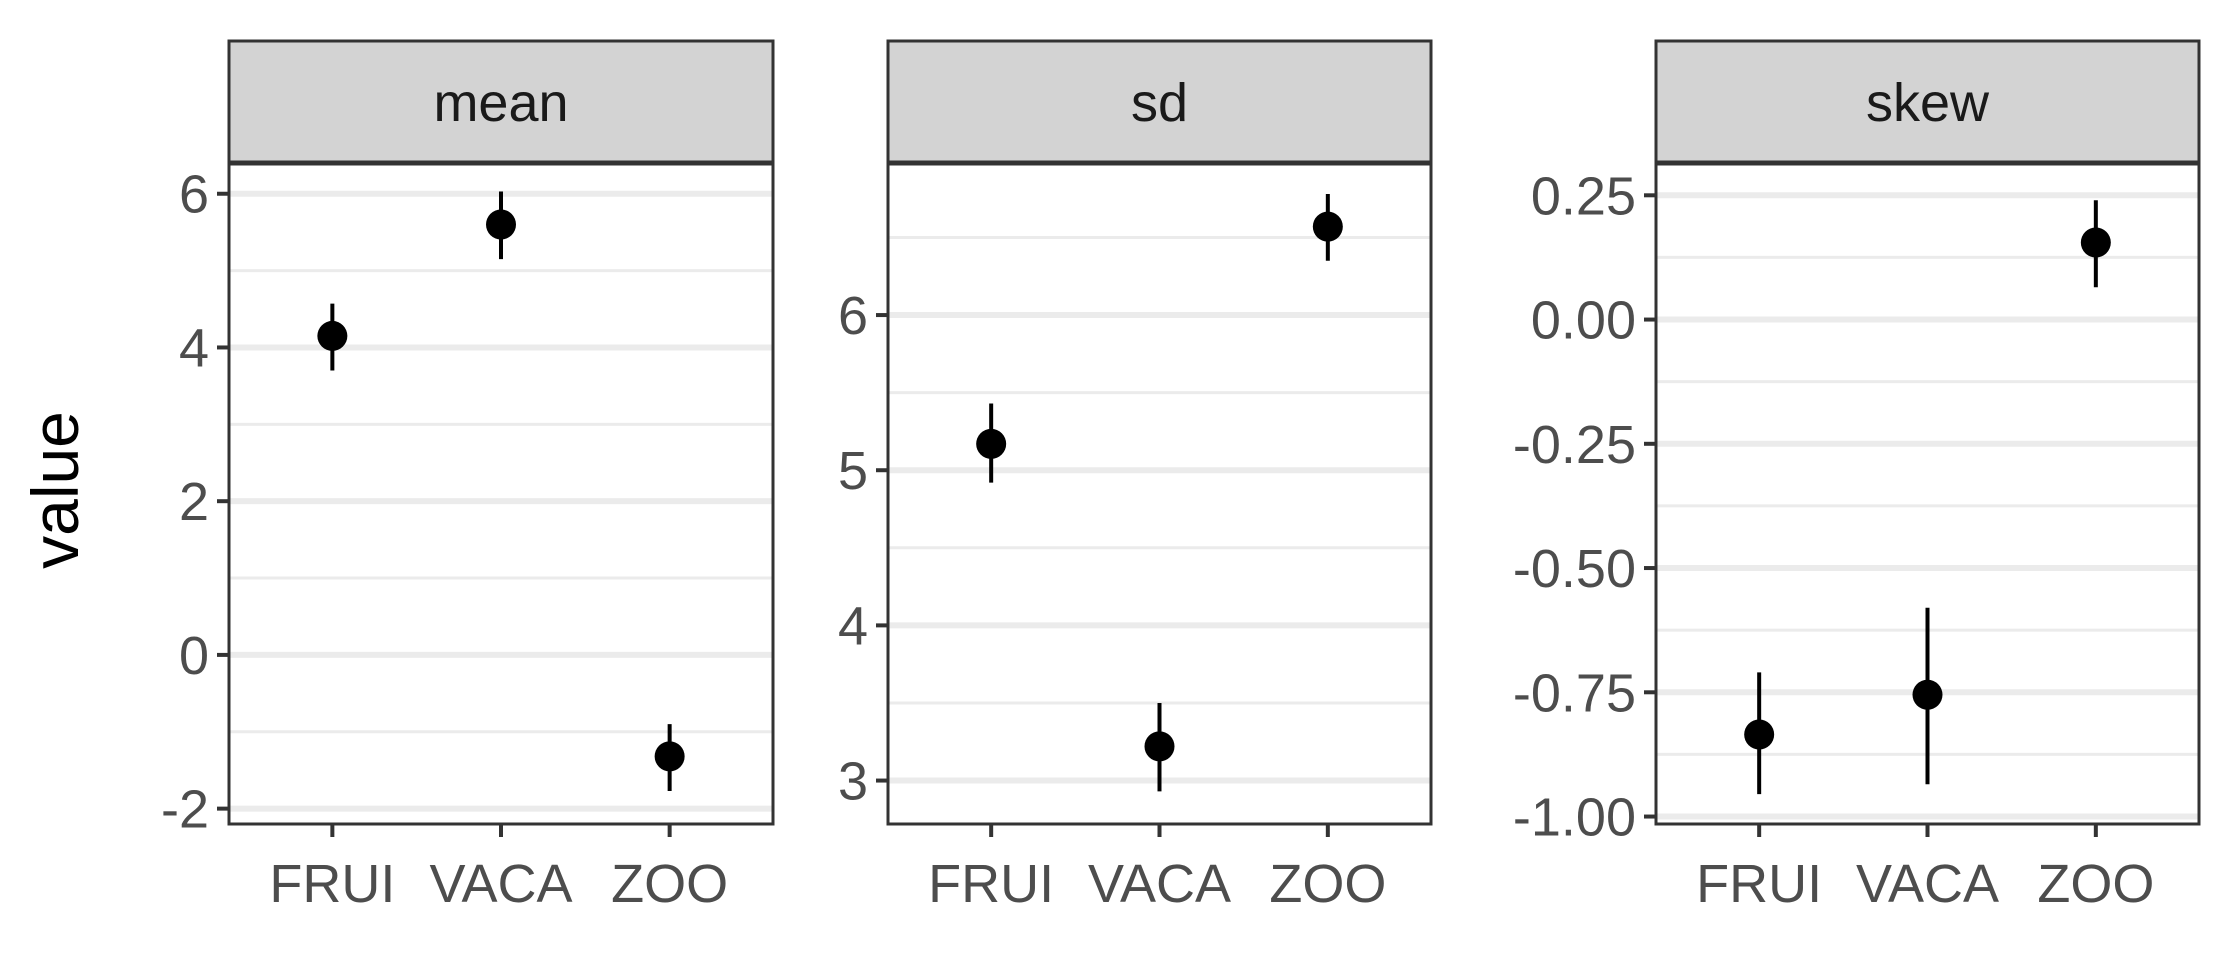  I want to click on y-tick-label: 0.25, so click(1583, 196).